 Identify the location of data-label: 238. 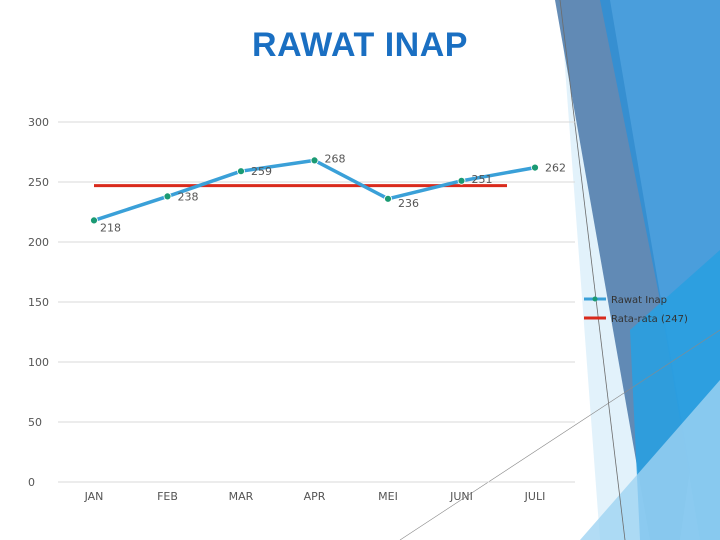
(188, 196).